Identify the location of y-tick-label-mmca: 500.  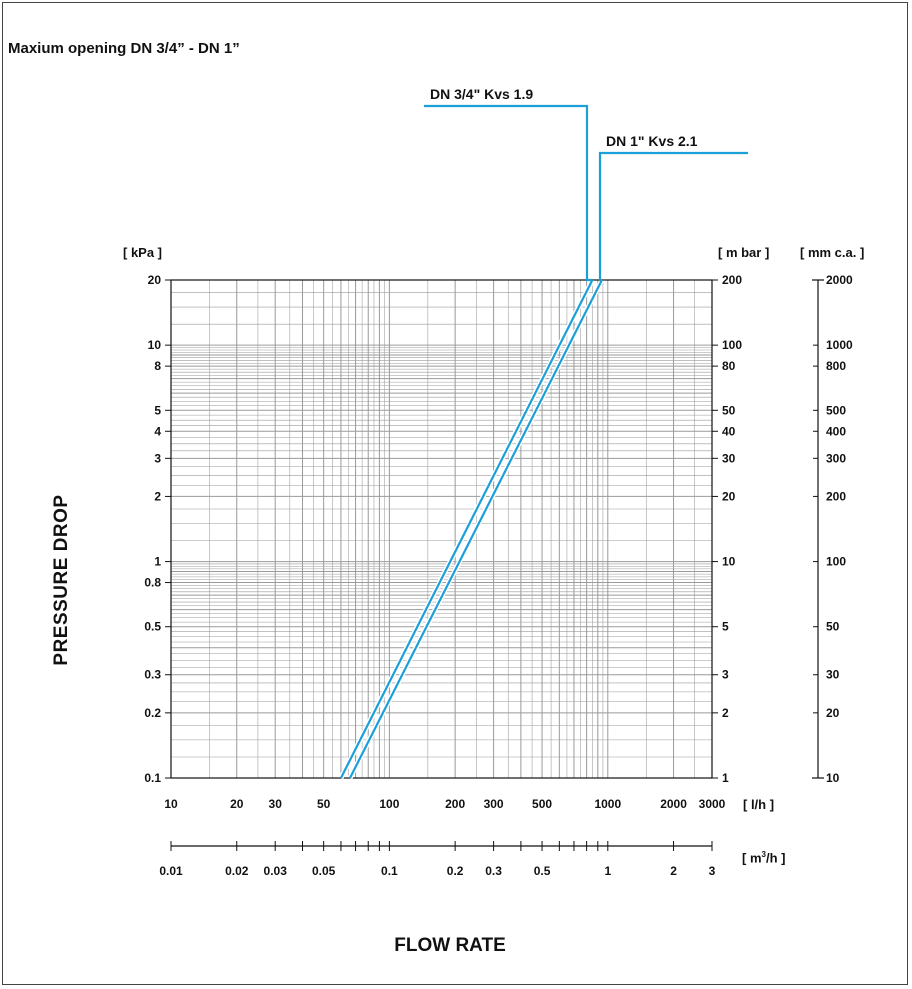
(836, 410).